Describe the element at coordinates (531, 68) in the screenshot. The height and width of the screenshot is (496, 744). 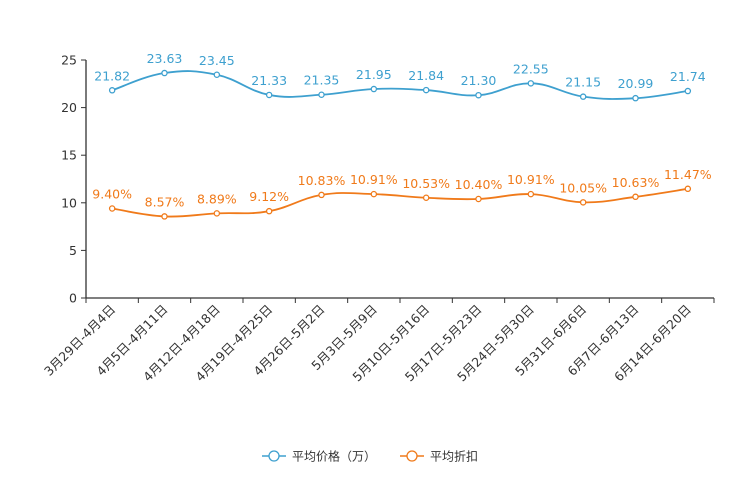
I see `data-label: 22.55` at that location.